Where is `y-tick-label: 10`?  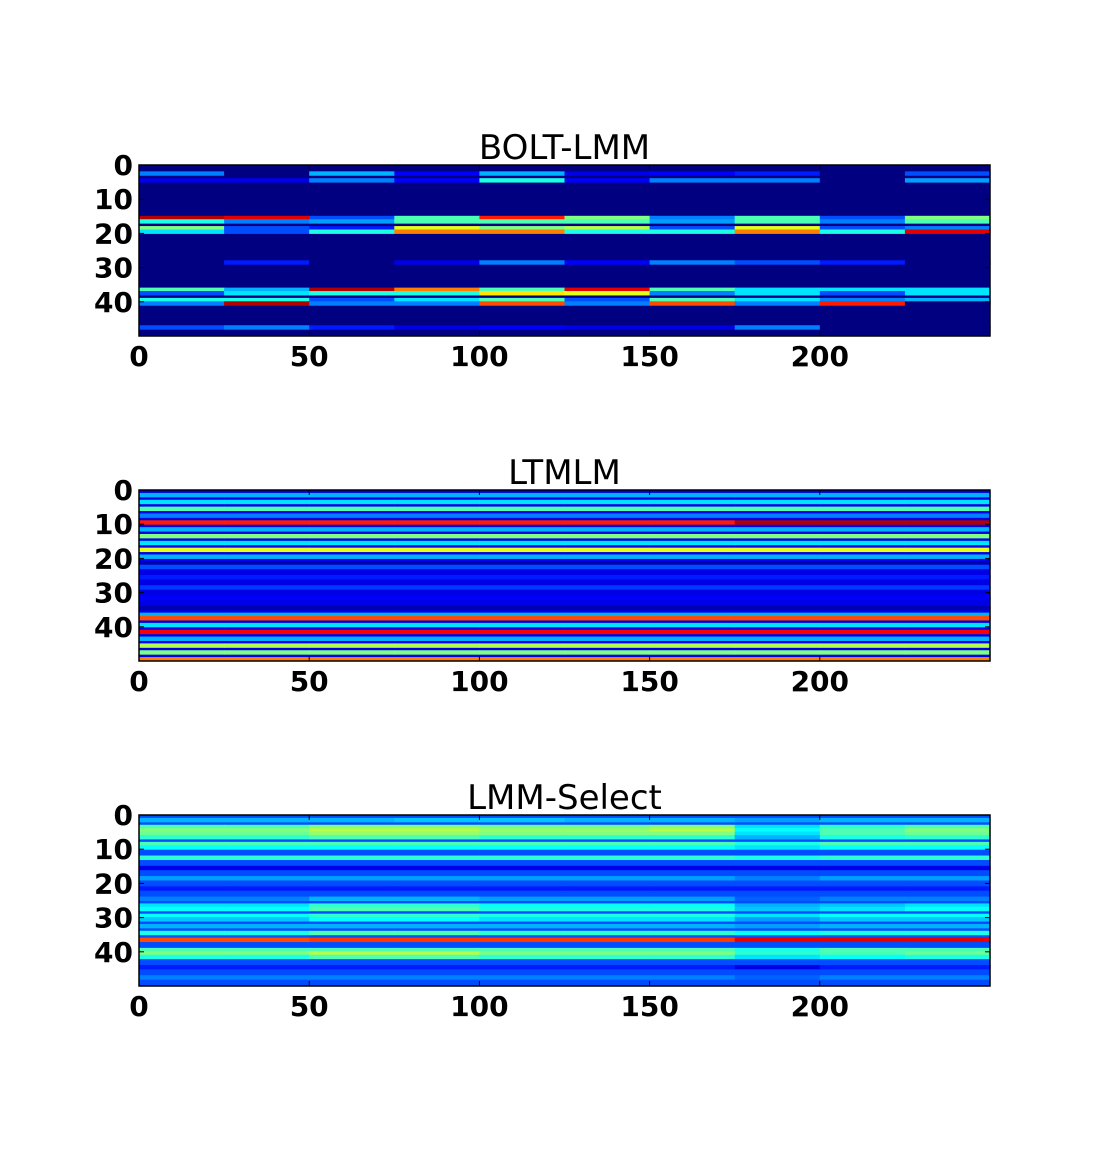
y-tick-label: 10 is located at coordinates (113, 524).